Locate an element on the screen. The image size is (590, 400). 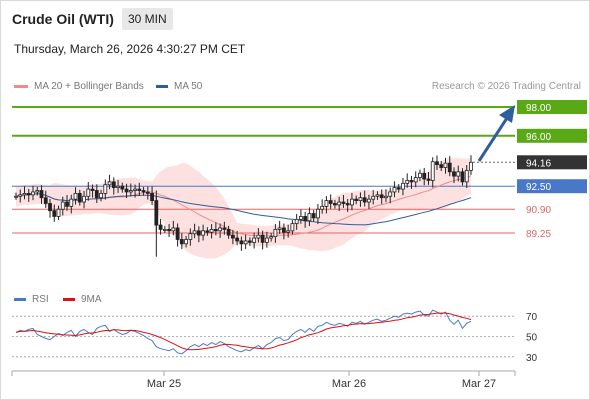
price-label-box-98.00 is located at coordinates (552, 107).